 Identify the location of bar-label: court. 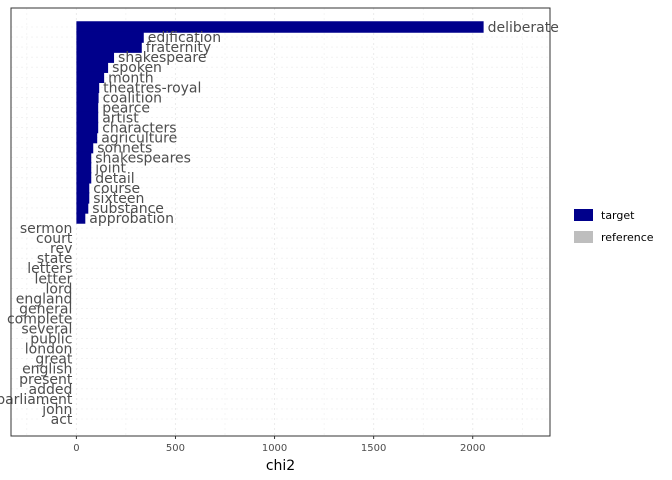
(54, 239).